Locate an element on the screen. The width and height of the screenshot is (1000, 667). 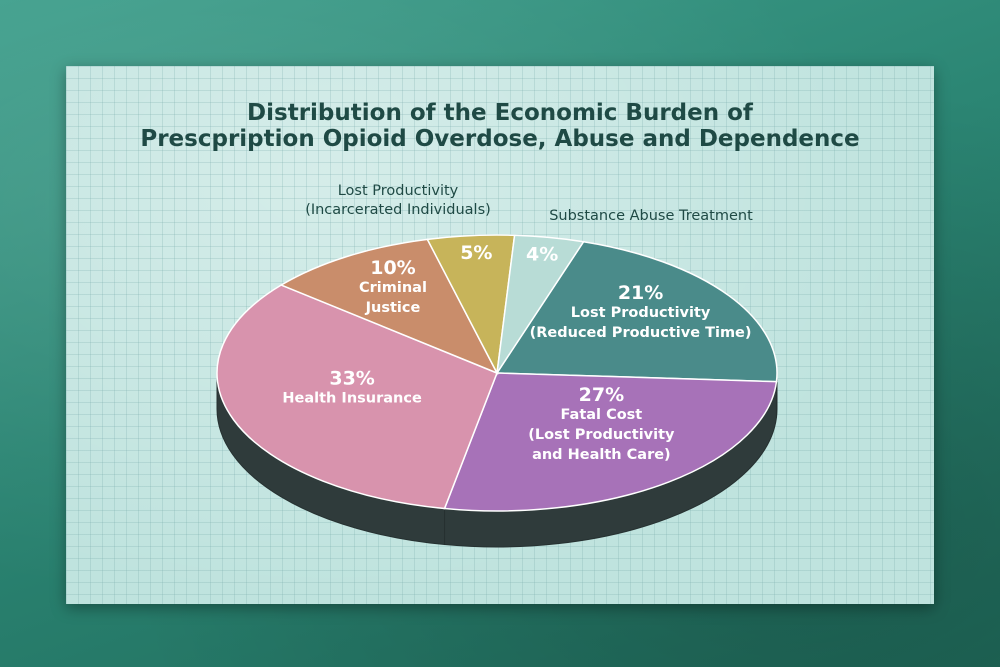
slice-name-label-2-0: Health Insurance is located at coordinates (352, 399).